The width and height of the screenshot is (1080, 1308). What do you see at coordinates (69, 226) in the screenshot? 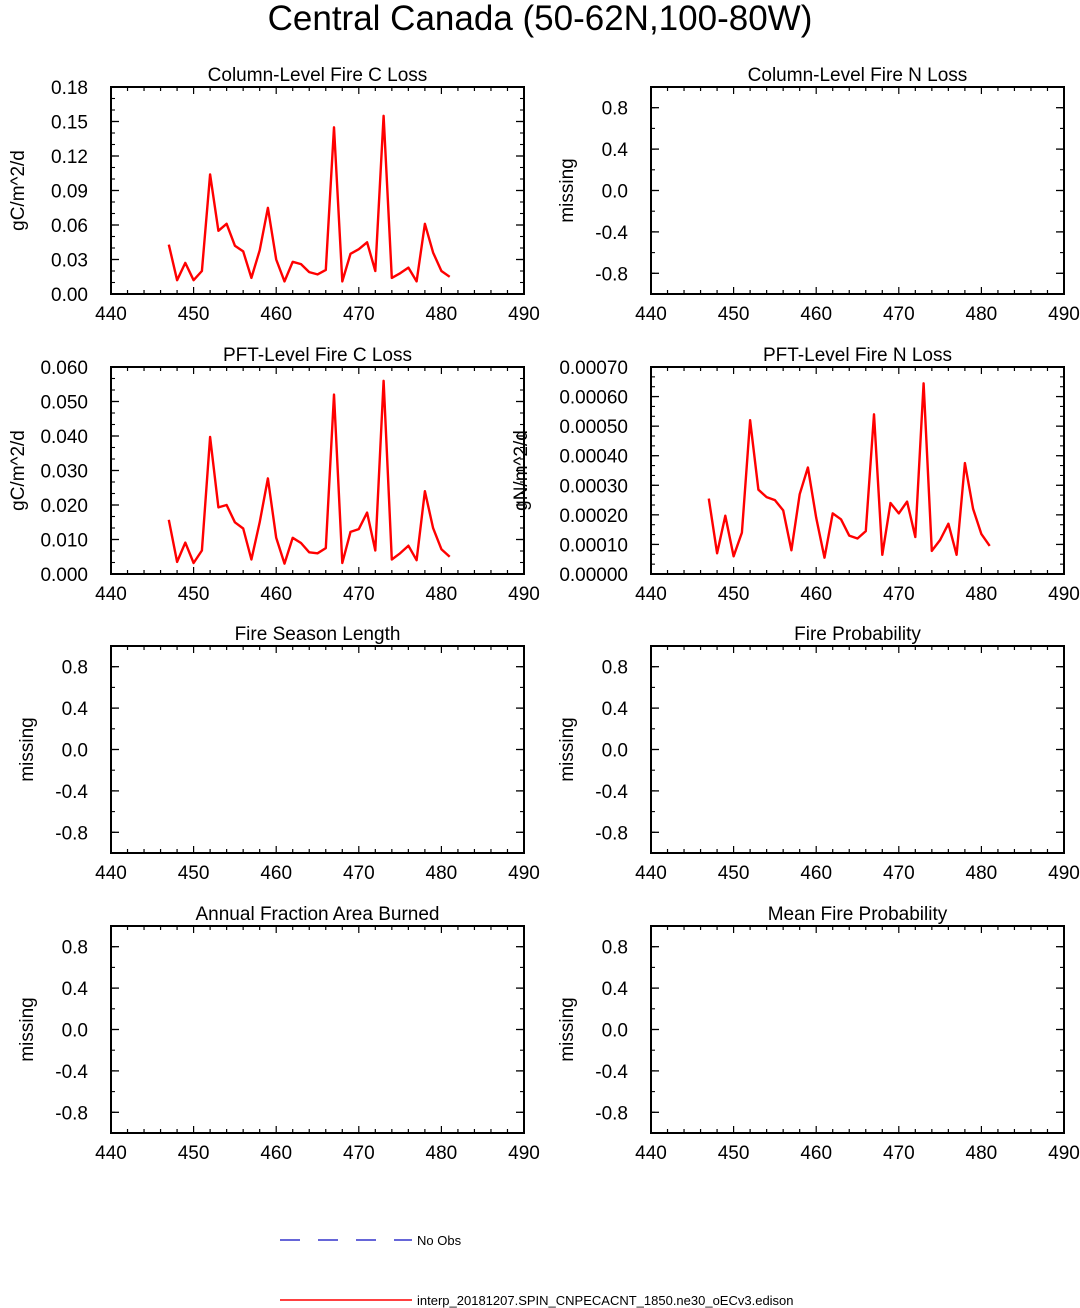
I see `y-tick-label: 0.06` at bounding box center [69, 226].